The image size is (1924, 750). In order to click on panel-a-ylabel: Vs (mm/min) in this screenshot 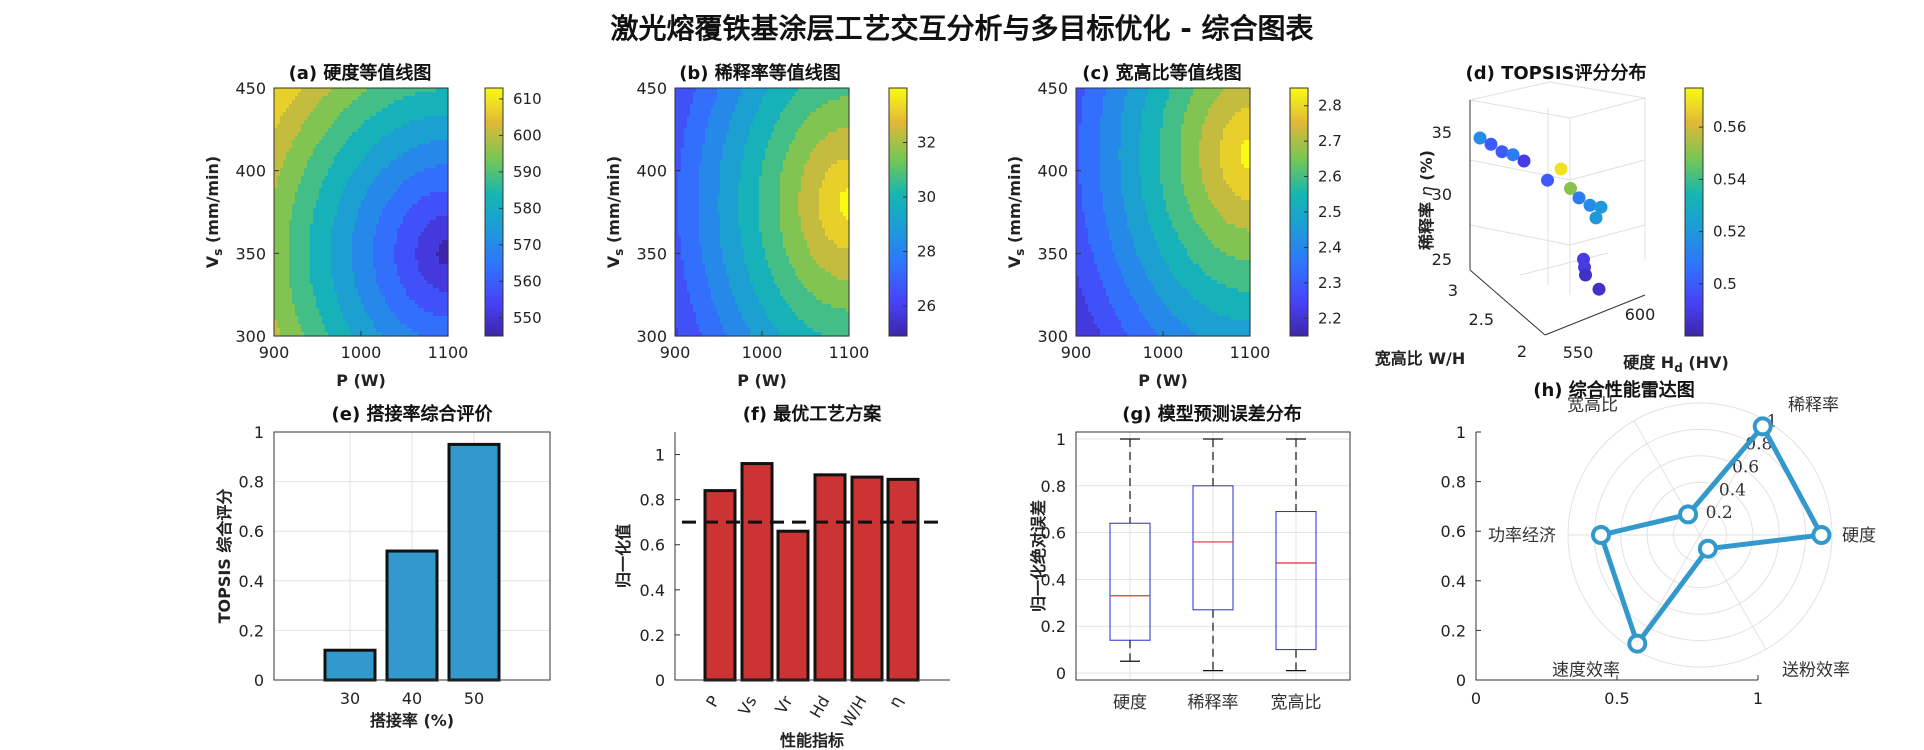, I will do `click(214, 212)`.